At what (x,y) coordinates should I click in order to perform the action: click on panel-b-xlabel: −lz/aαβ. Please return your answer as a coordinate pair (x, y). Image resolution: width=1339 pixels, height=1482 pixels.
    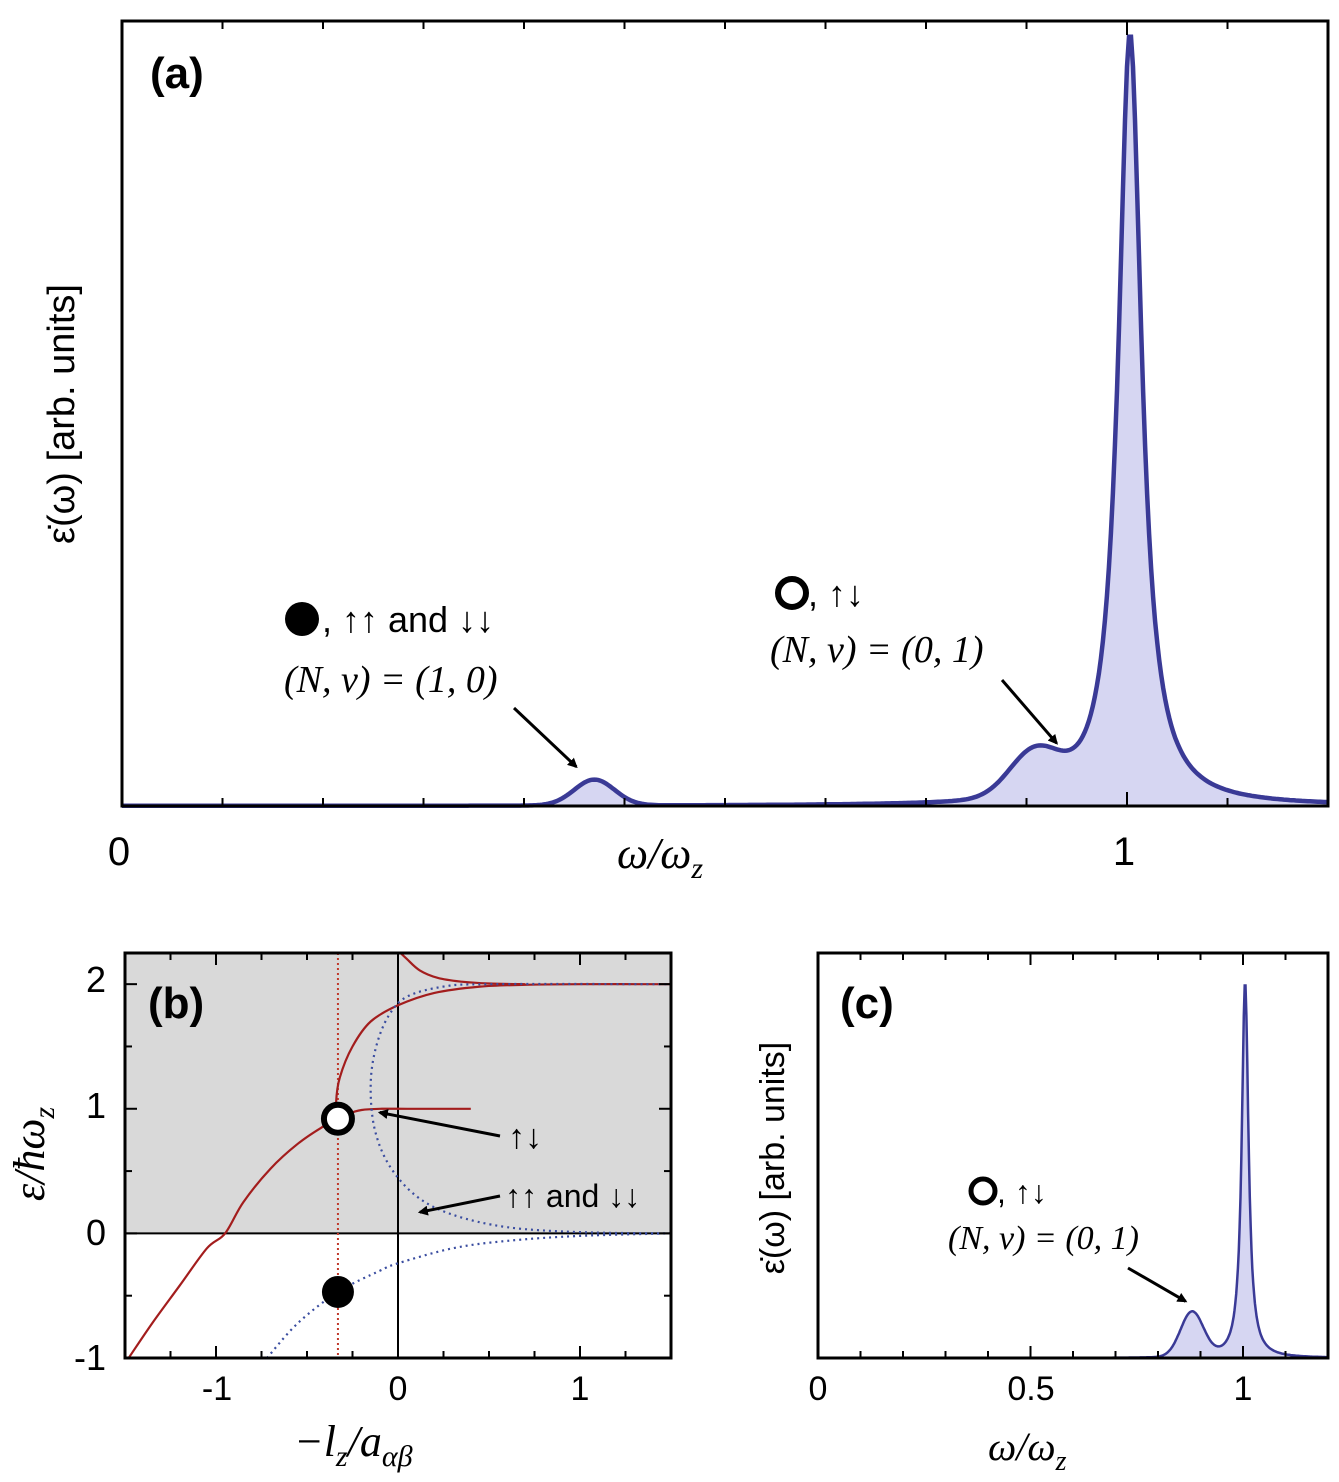
    Looking at the image, I should click on (353, 1445).